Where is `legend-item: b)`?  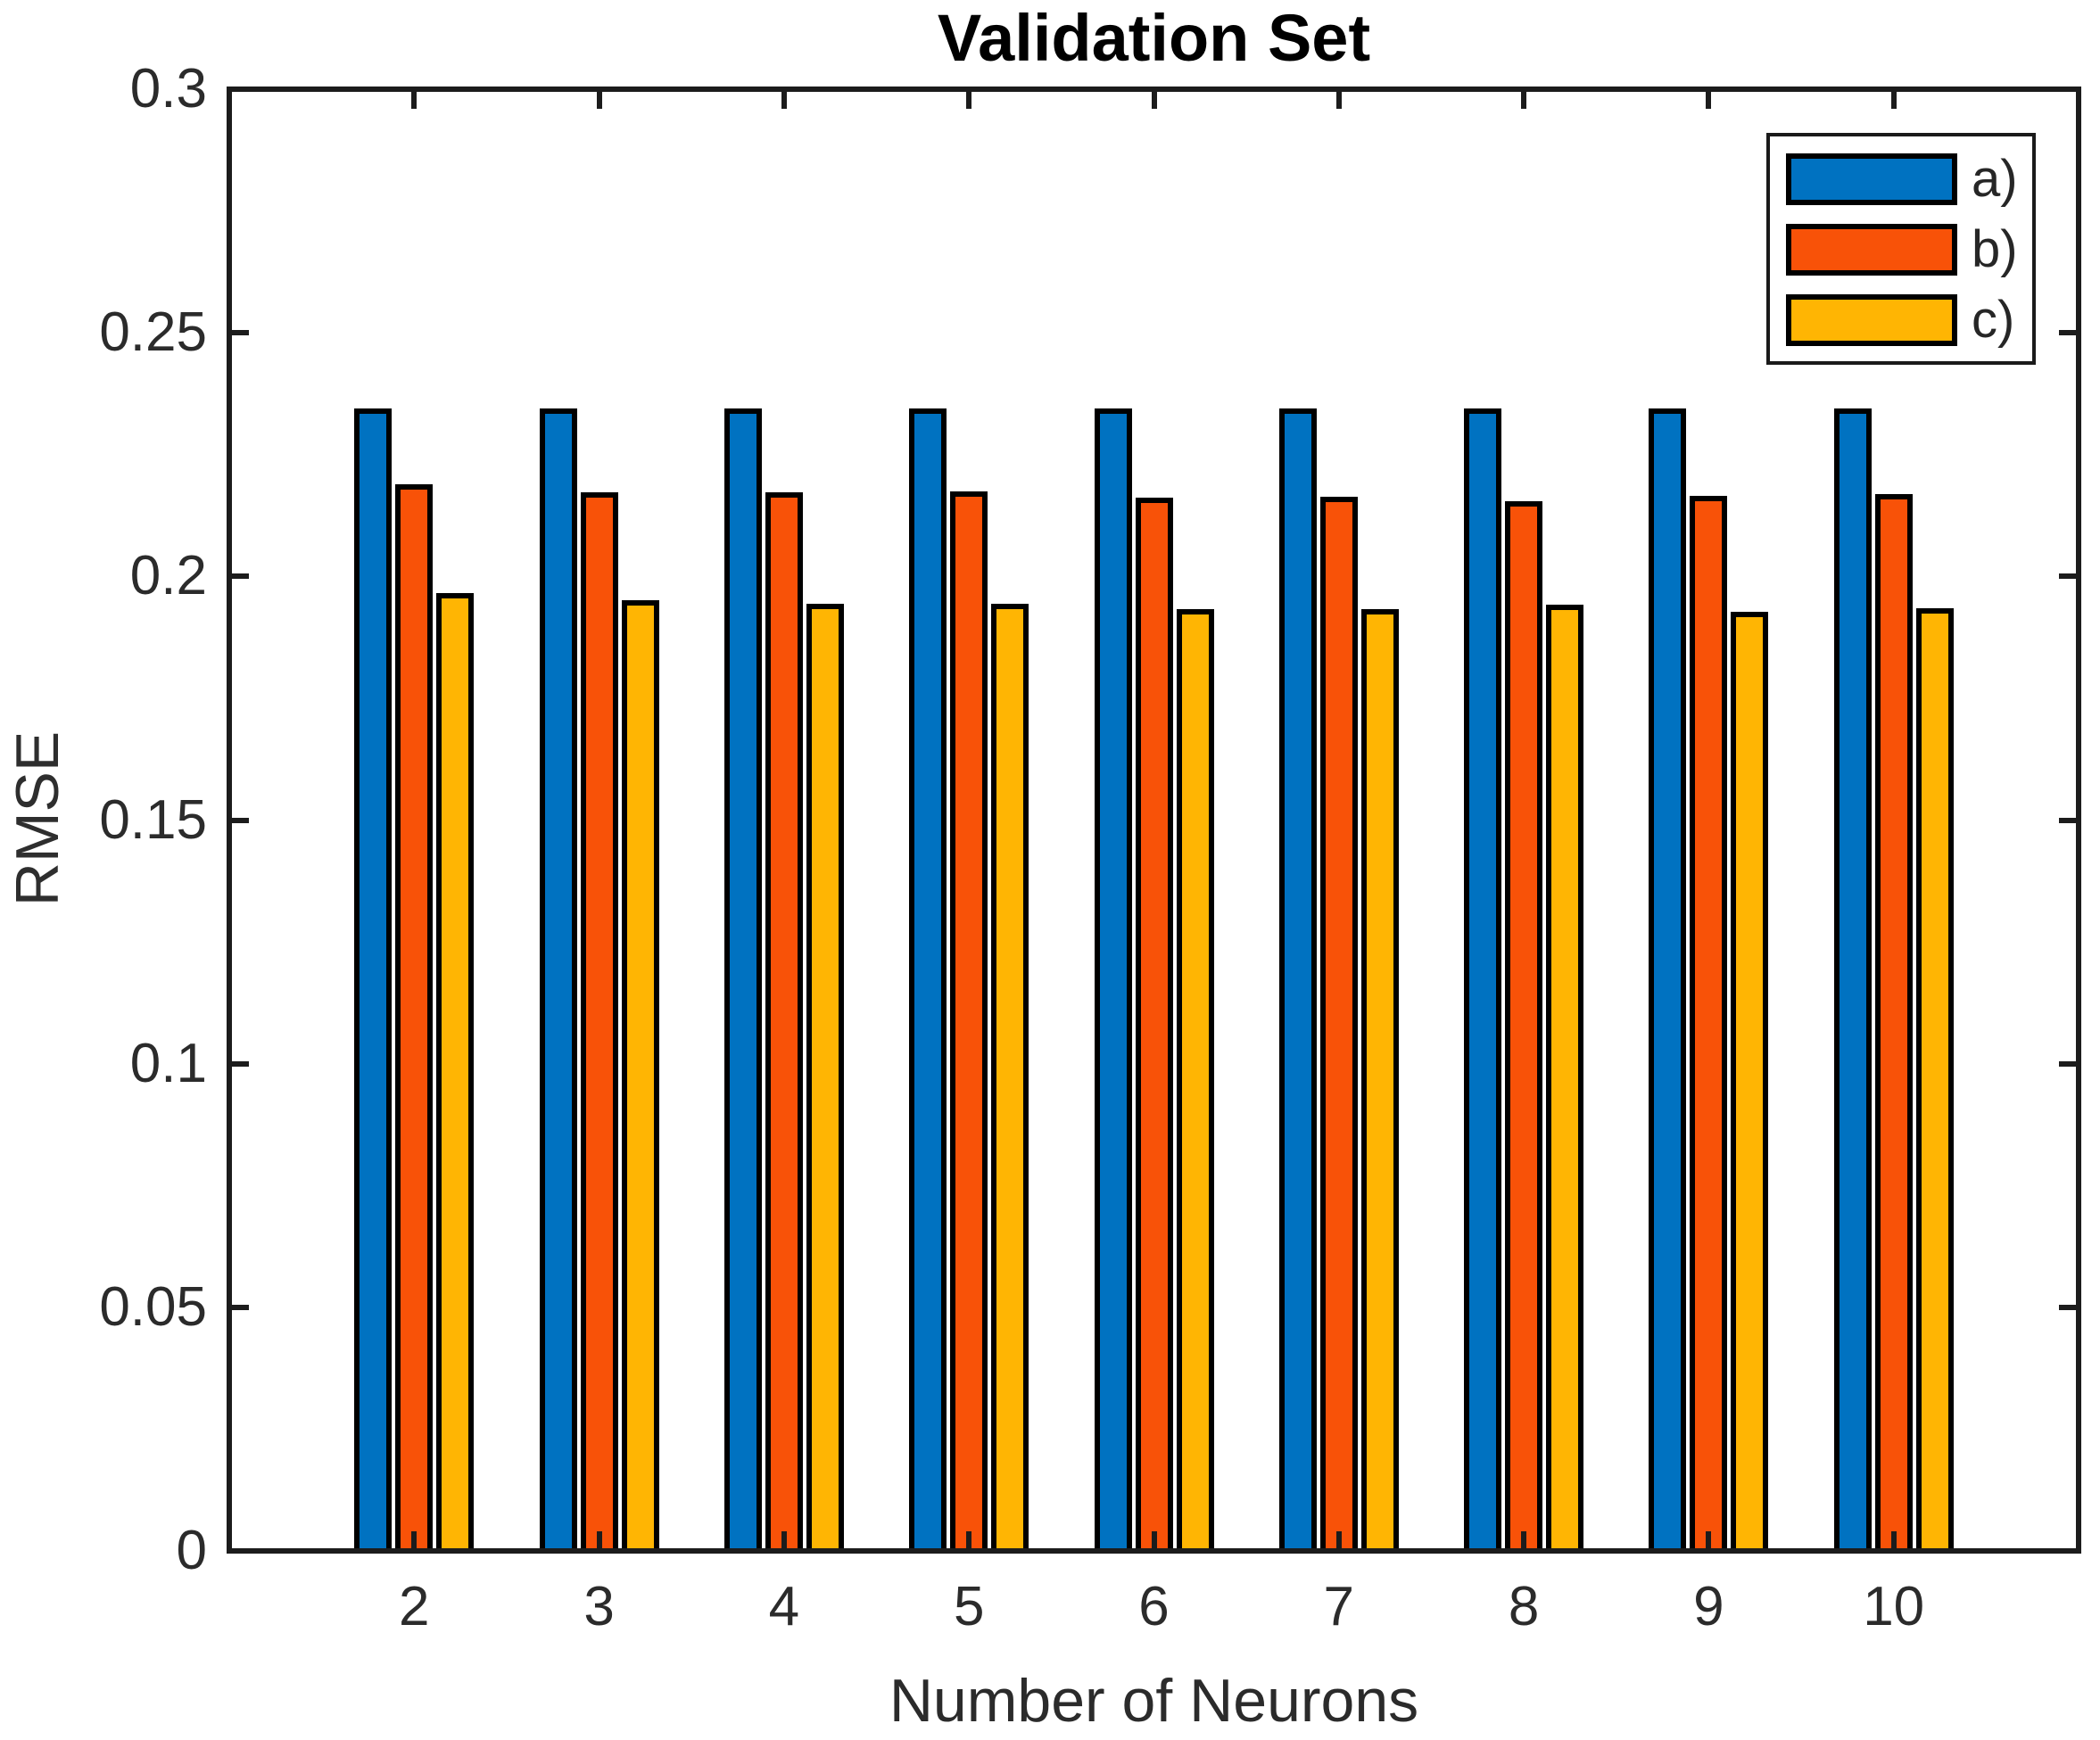
legend-item: b) is located at coordinates (1909, 250).